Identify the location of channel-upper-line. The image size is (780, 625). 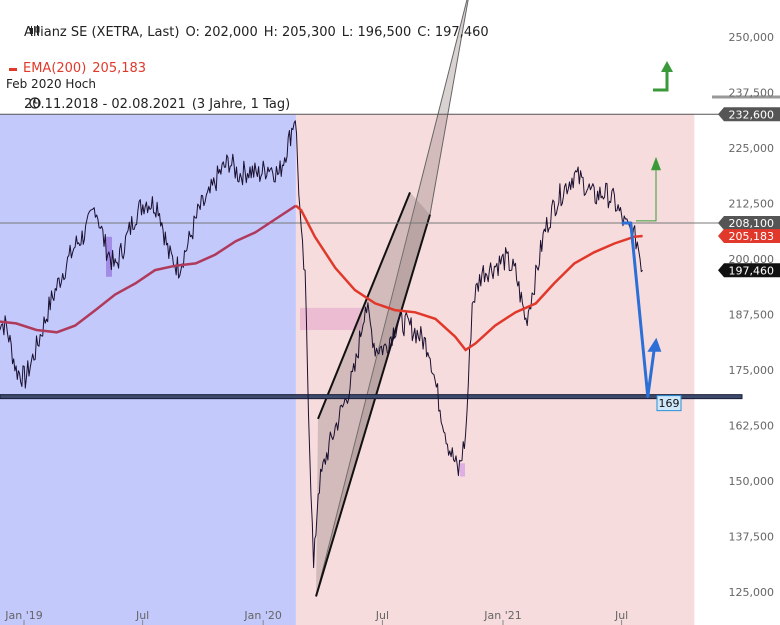
(364, 306).